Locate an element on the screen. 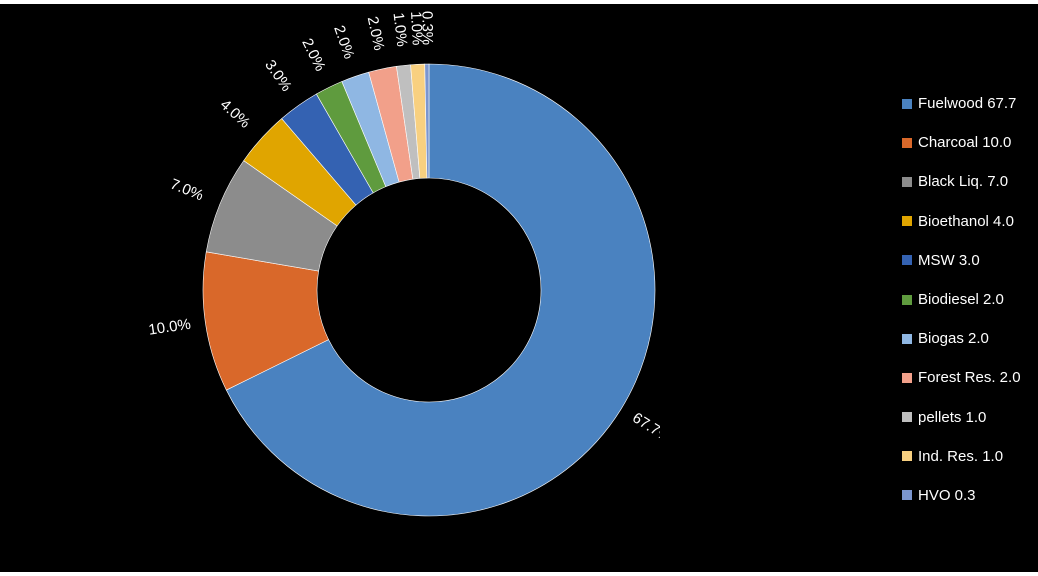 The width and height of the screenshot is (1038, 576). legend-label: Biodiesel 2.0 is located at coordinates (961, 300).